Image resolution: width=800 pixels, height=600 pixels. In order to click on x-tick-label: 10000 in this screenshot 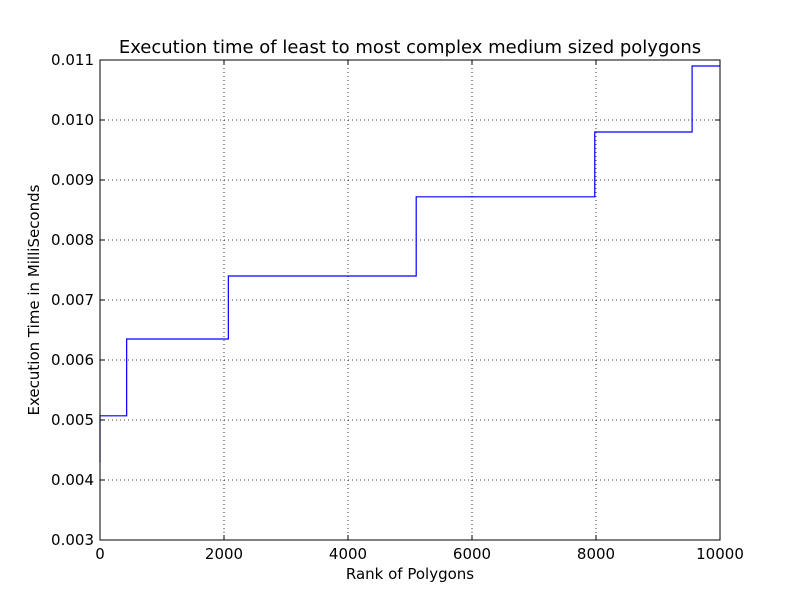, I will do `click(720, 554)`.